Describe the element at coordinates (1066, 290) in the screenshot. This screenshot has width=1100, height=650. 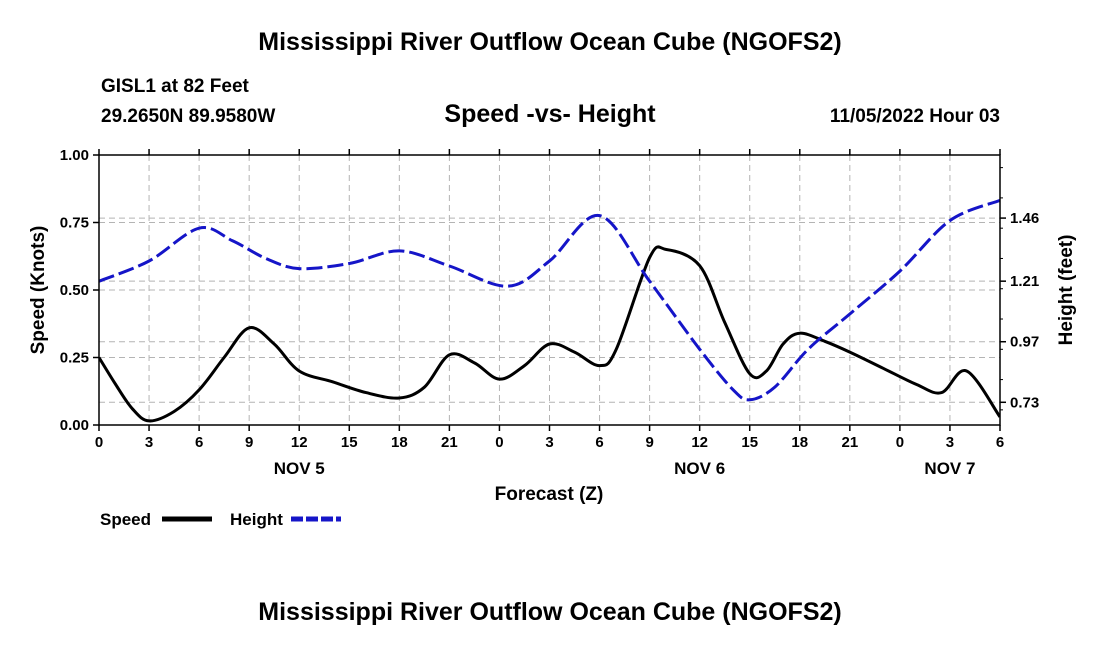
I see `y2-axis-label: Height (feet)` at that location.